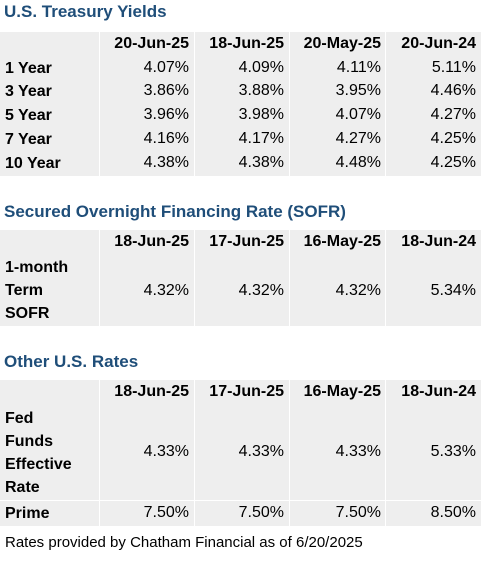  Describe the element at coordinates (28, 91) in the screenshot. I see `row-label: 3 Year` at that location.